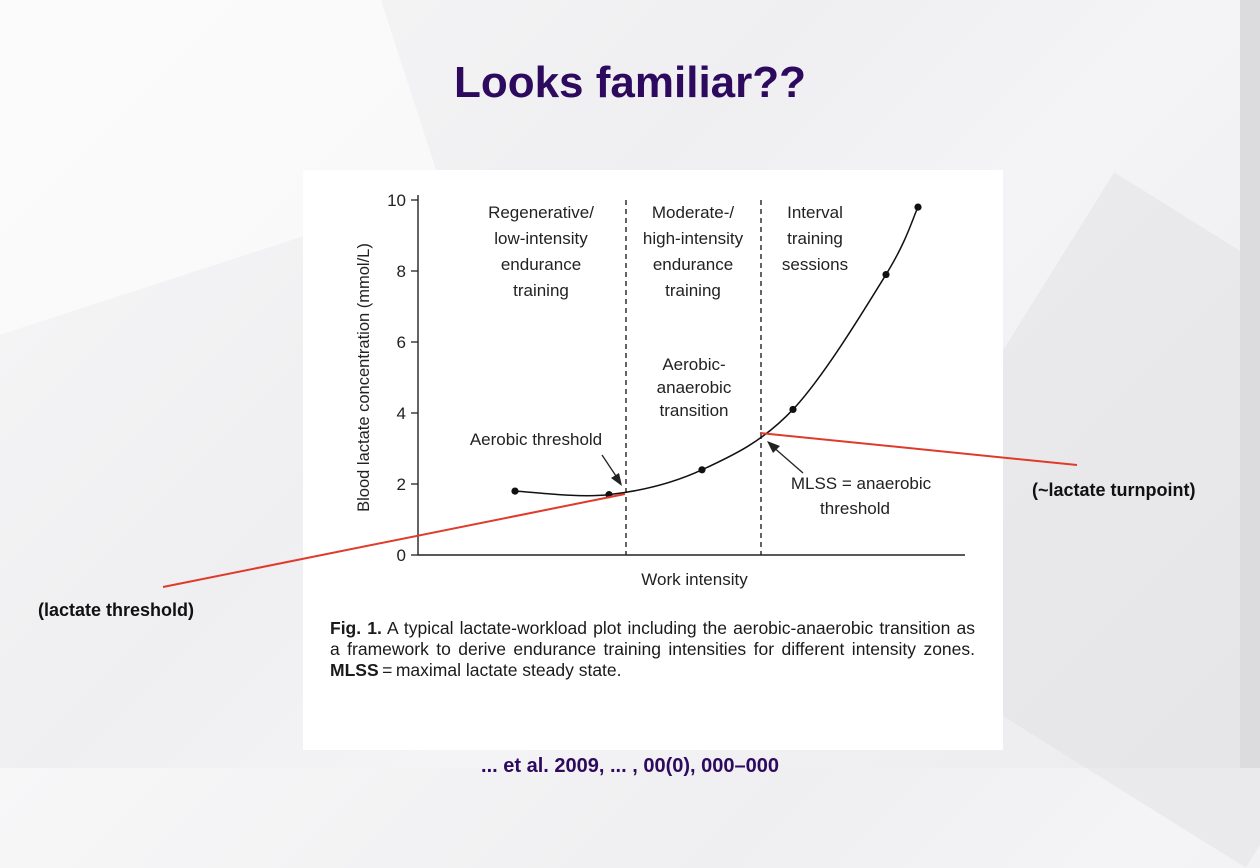 Image resolution: width=1260 pixels, height=868 pixels. Describe the element at coordinates (1114, 490) in the screenshot. I see `lactate-turnpoint-label: (~lactate turnpoint)` at that location.